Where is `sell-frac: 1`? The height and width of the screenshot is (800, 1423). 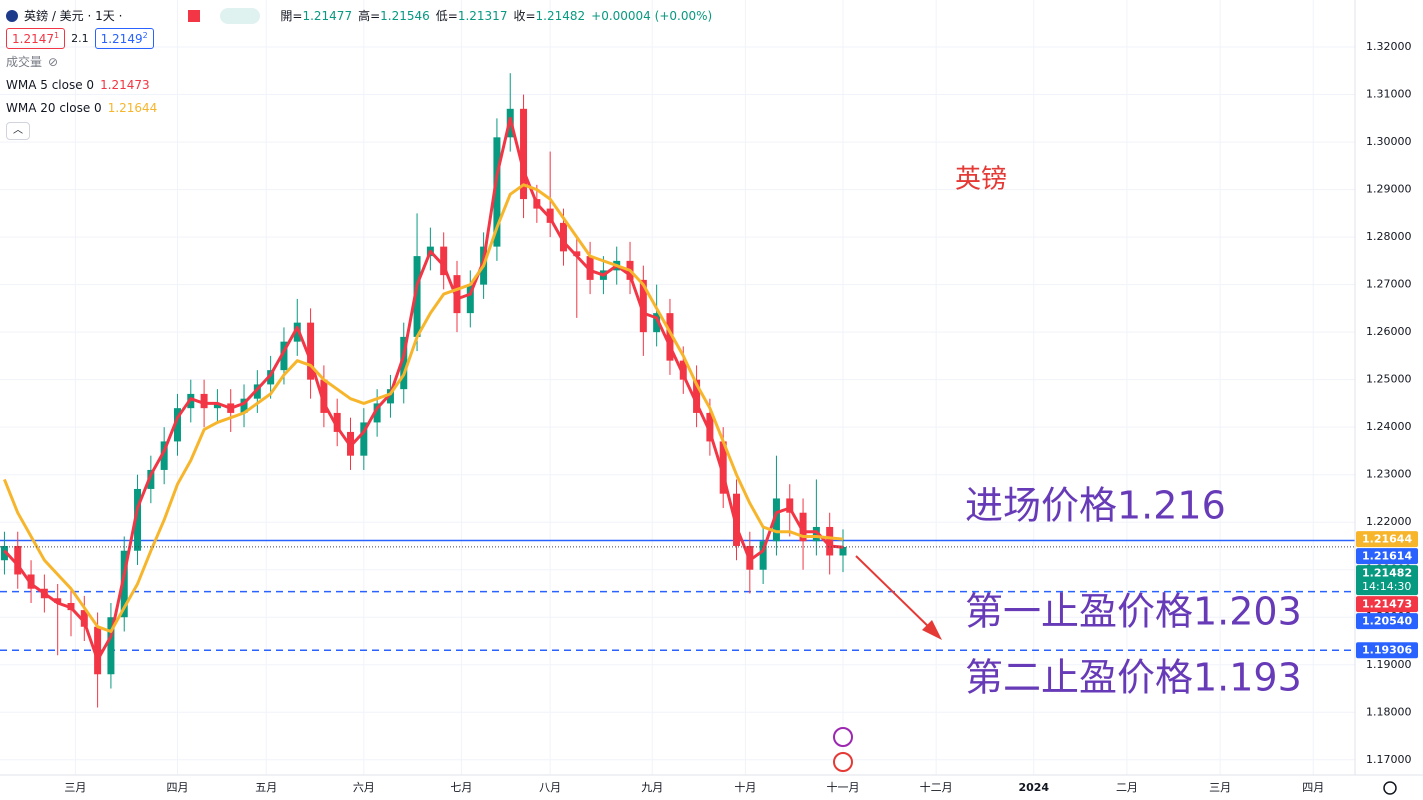
sell-frac: 1 is located at coordinates (57, 35).